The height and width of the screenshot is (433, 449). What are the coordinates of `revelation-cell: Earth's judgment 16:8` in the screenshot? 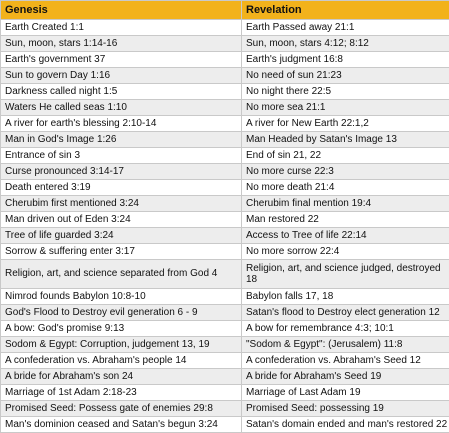 It's located at (345, 60).